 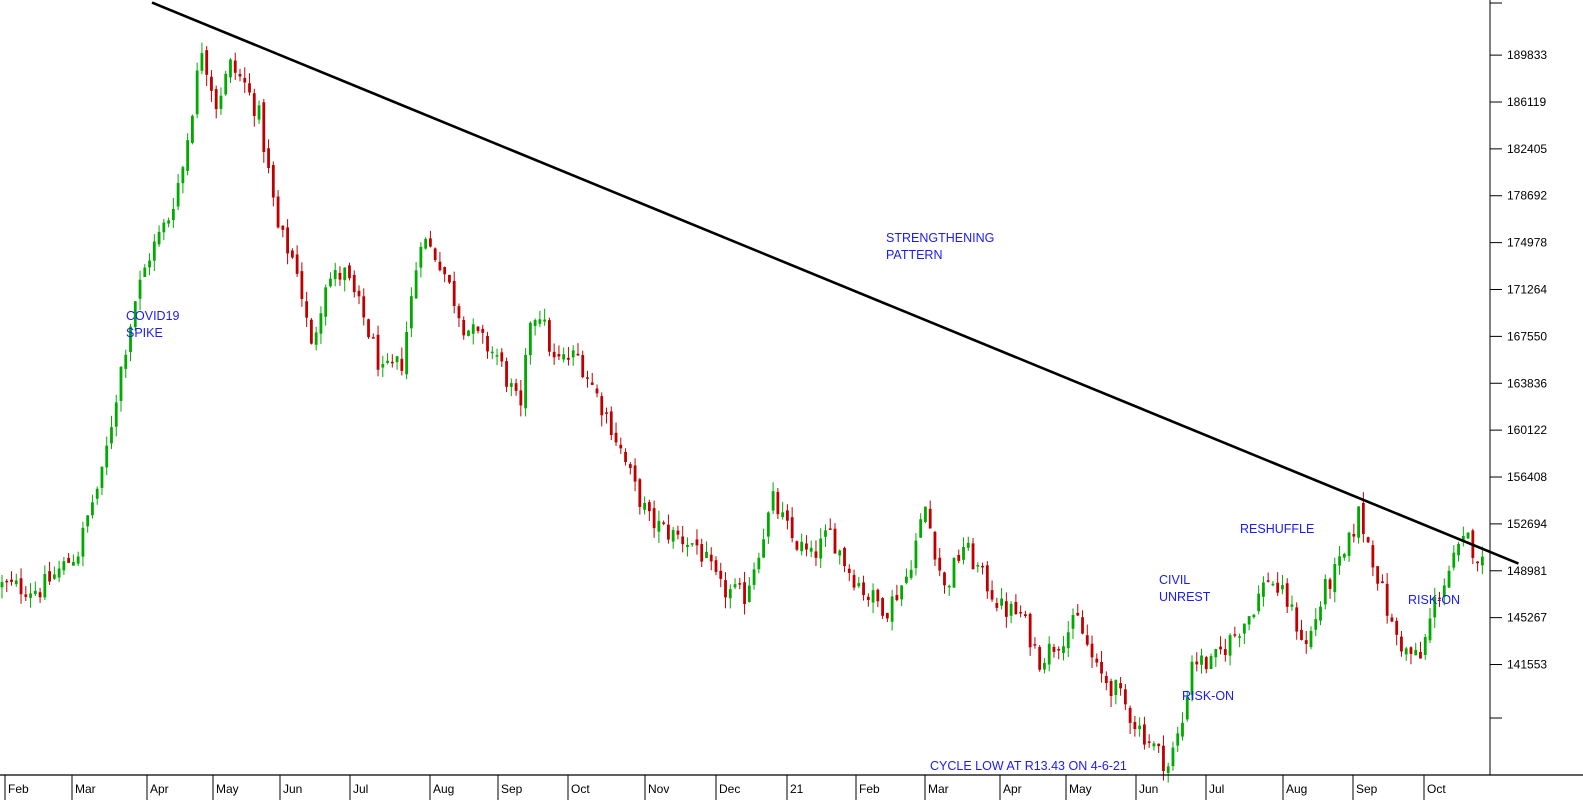 What do you see at coordinates (1527, 618) in the screenshot?
I see `y-tick-label: 145267` at bounding box center [1527, 618].